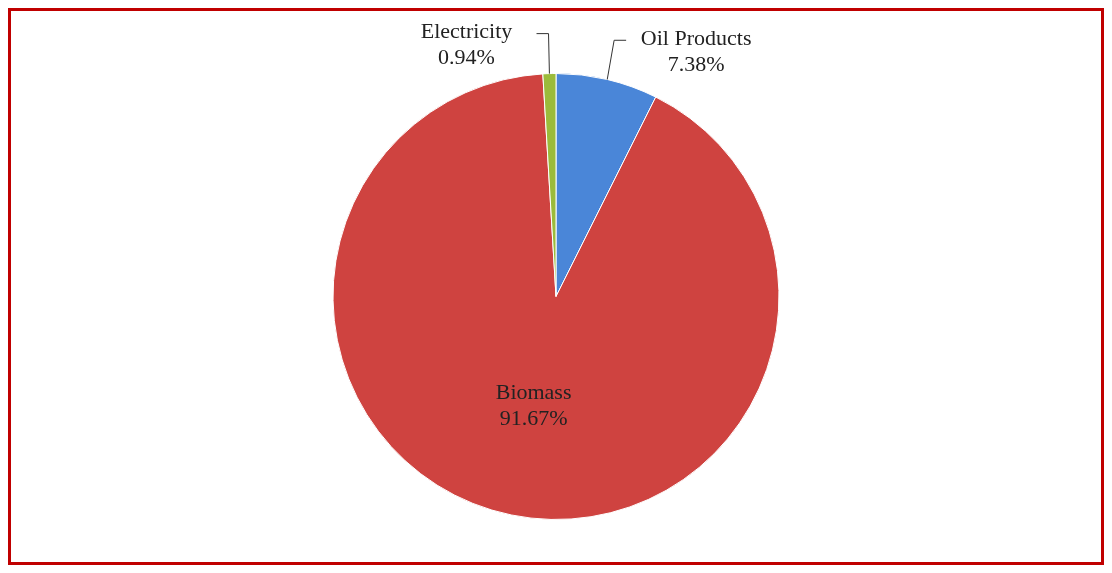  What do you see at coordinates (696, 38) in the screenshot?
I see `slice-label: Oil Products` at bounding box center [696, 38].